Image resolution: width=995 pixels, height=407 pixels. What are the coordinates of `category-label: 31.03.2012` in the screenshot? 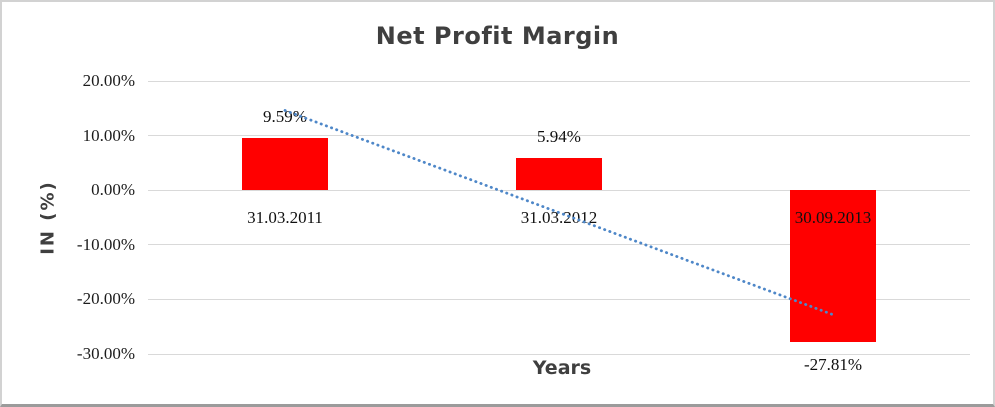 It's located at (559, 218).